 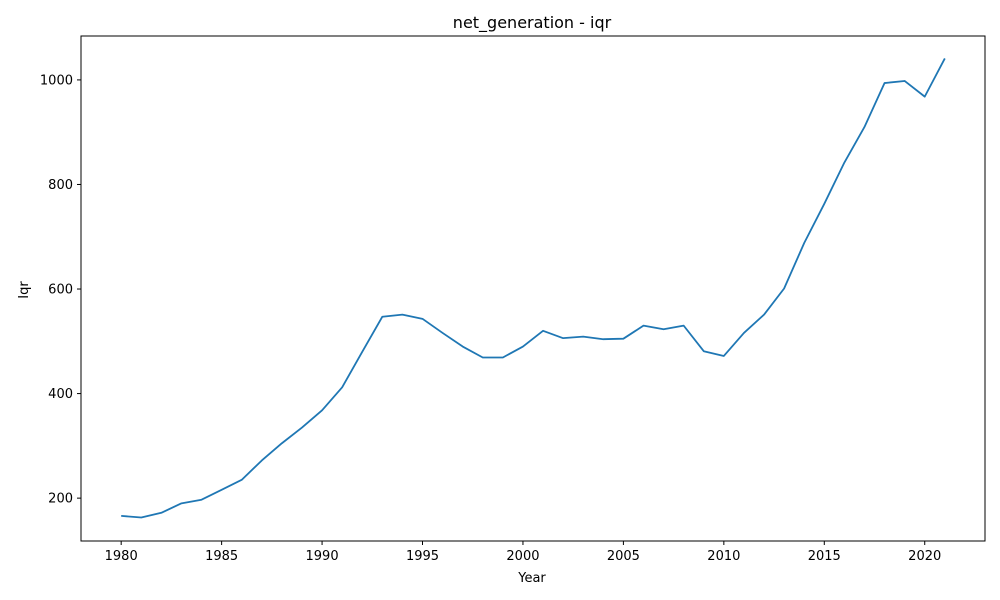 I want to click on x-axis: 1980 1985 1990 1995 2000 2005 2010 2015 2020, so click(x=523, y=552).